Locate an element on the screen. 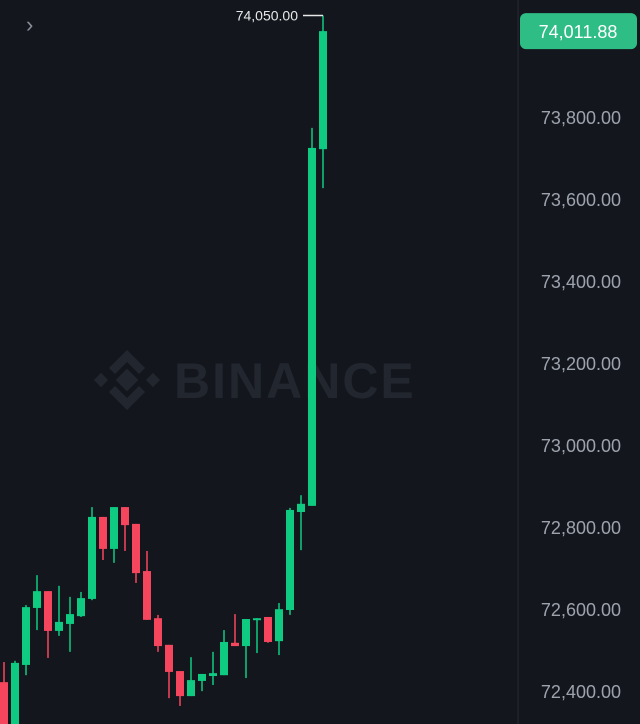  watermark-text: BINANCE is located at coordinates (295, 381).